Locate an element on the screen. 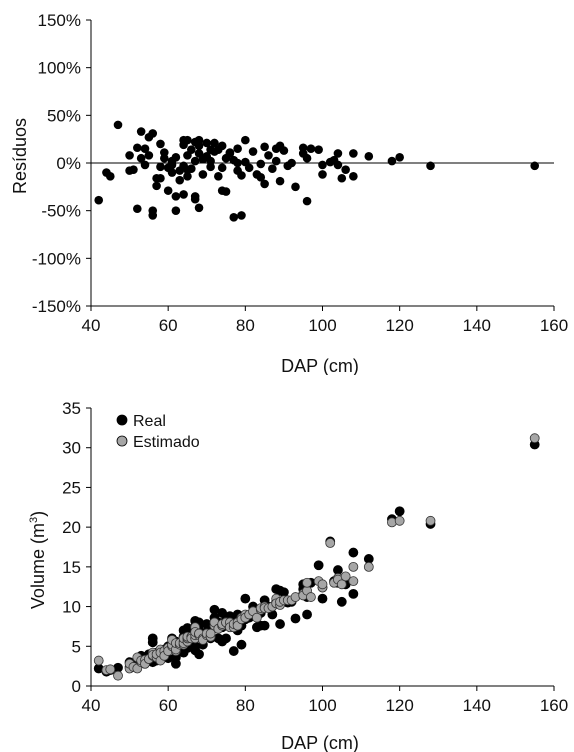 This screenshot has width=574, height=752. residuals-y-tick-label: -150% is located at coordinates (56, 306).